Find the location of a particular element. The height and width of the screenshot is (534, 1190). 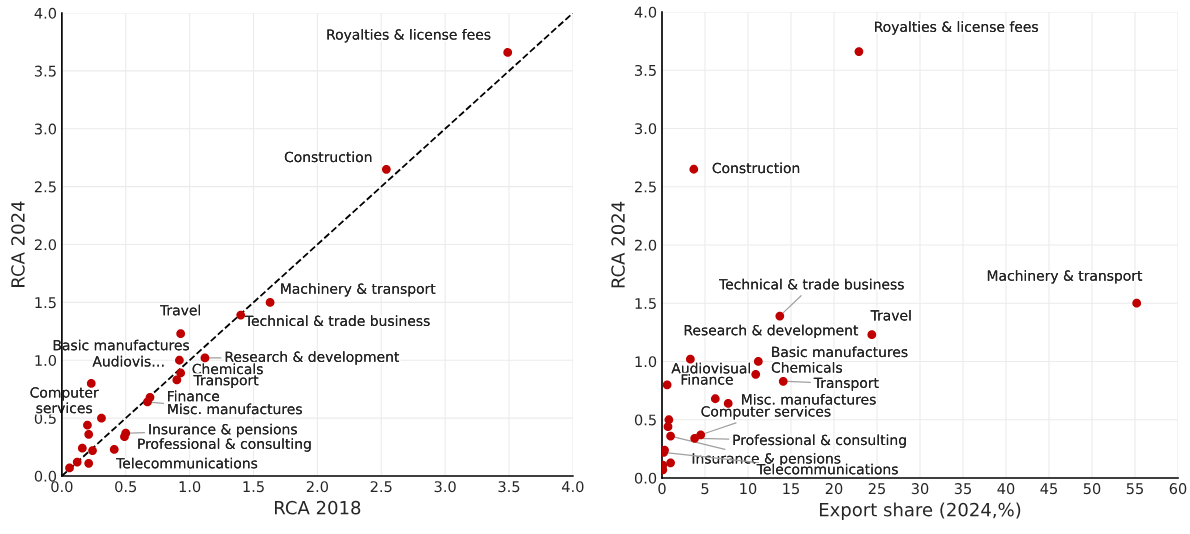

x-tick-label: 55 is located at coordinates (1134, 489).